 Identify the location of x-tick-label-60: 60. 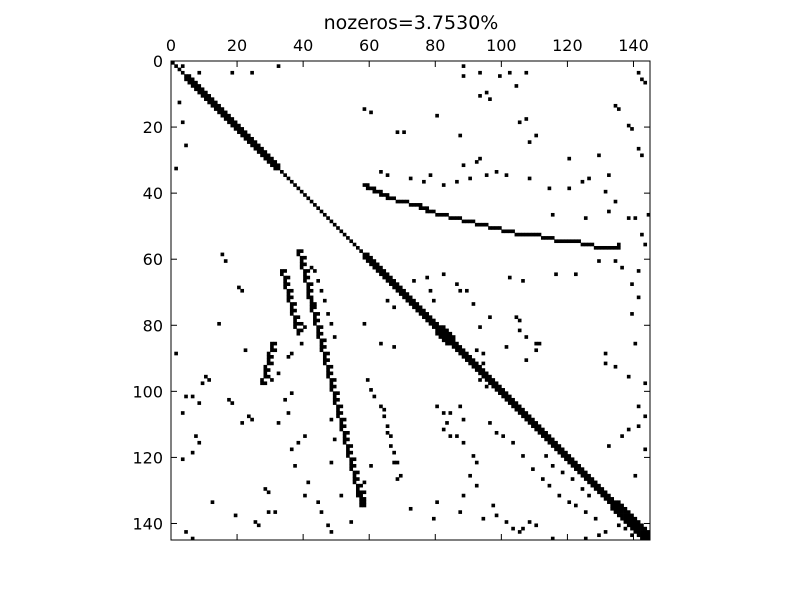
(369, 45).